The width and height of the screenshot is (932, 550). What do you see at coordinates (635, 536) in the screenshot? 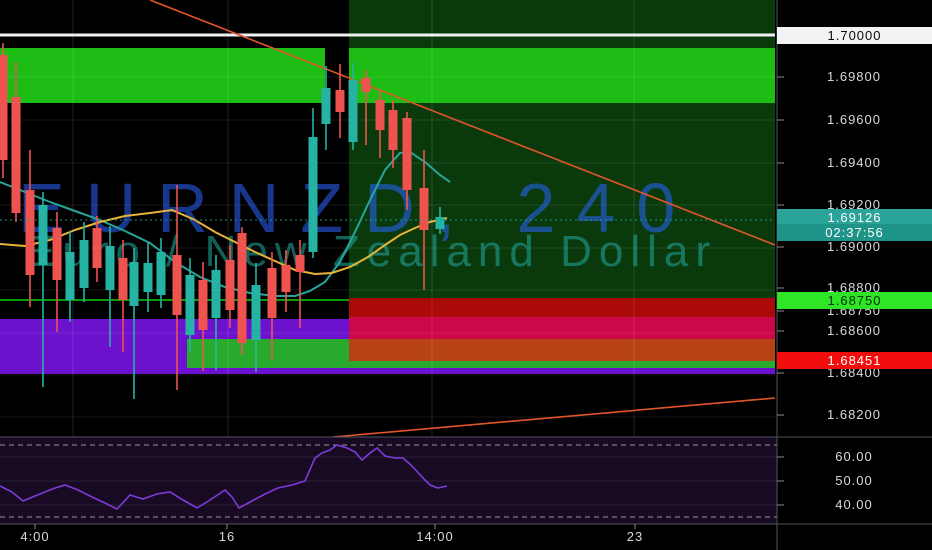
I see `time-axis-label: 23` at bounding box center [635, 536].